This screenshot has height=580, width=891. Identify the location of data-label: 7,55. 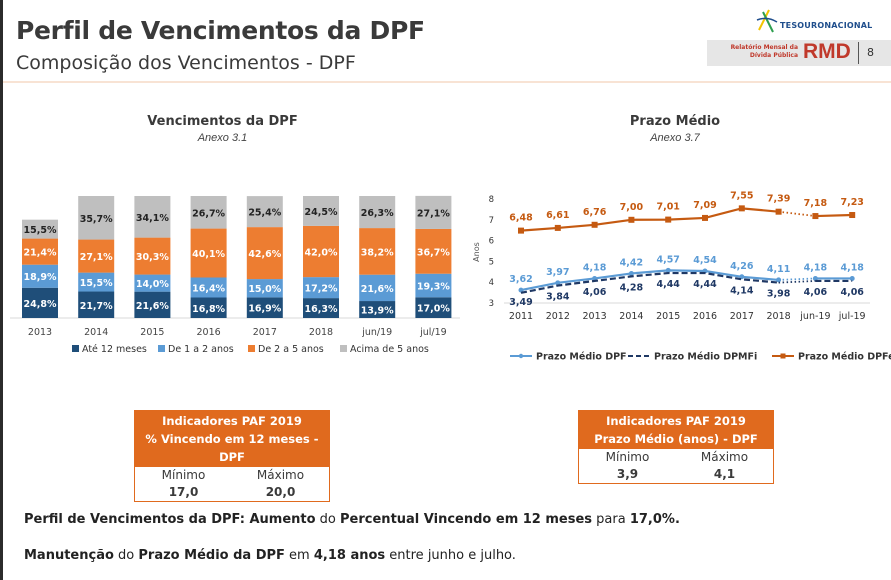
(741, 195).